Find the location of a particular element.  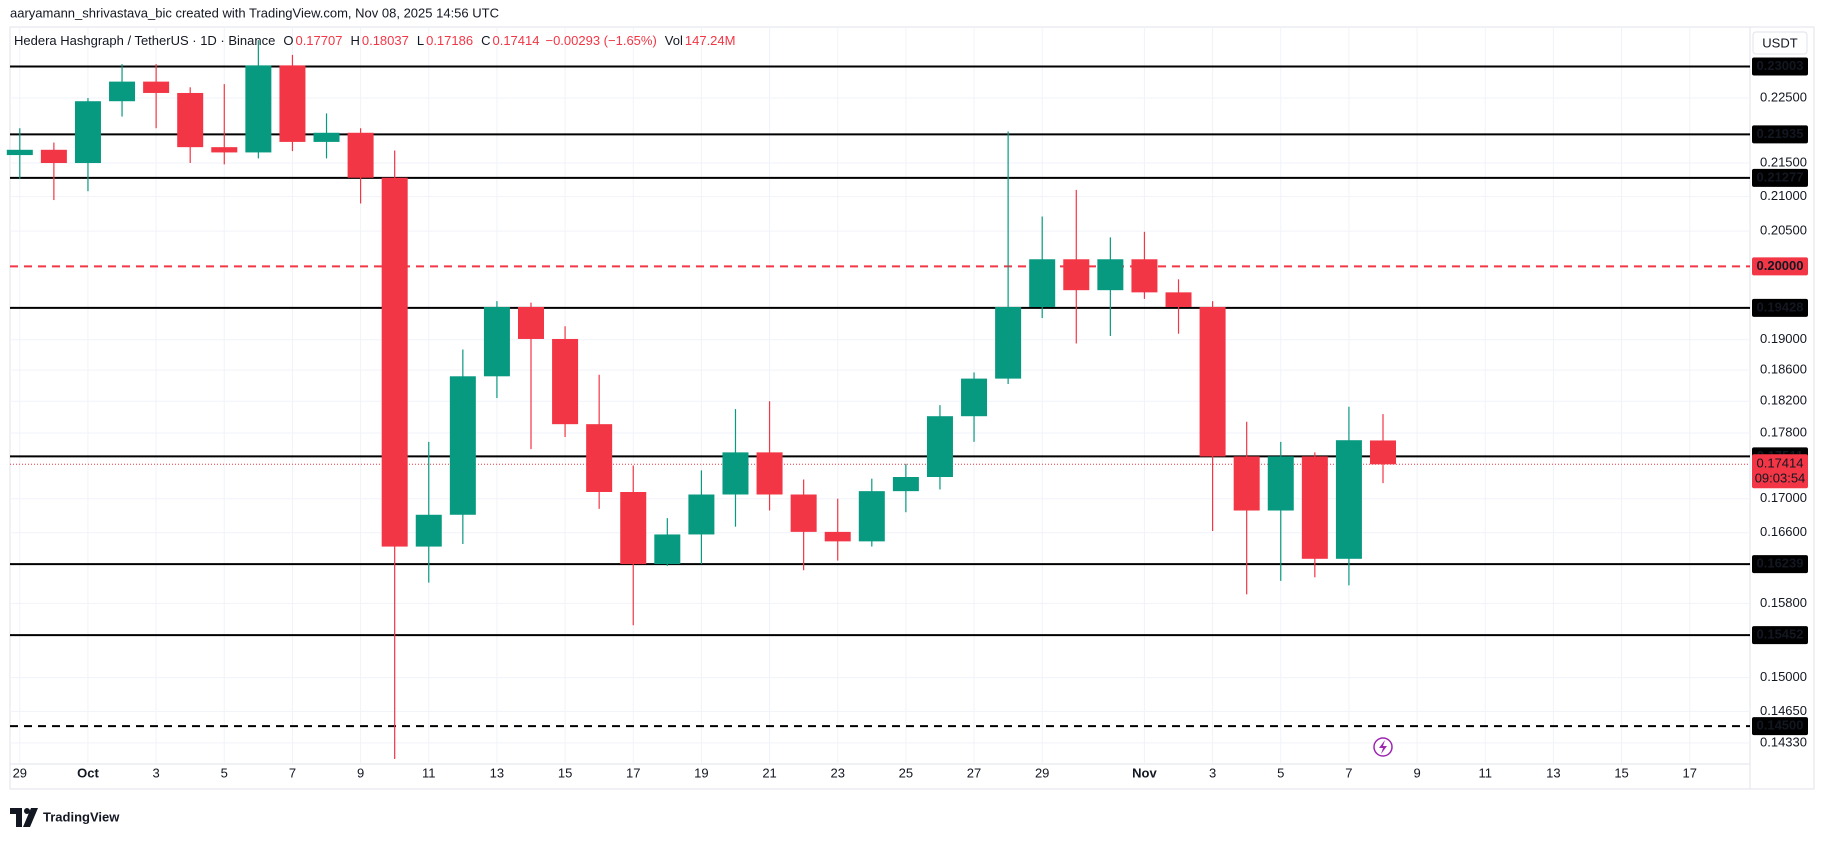

currency-box is located at coordinates (1780, 43).